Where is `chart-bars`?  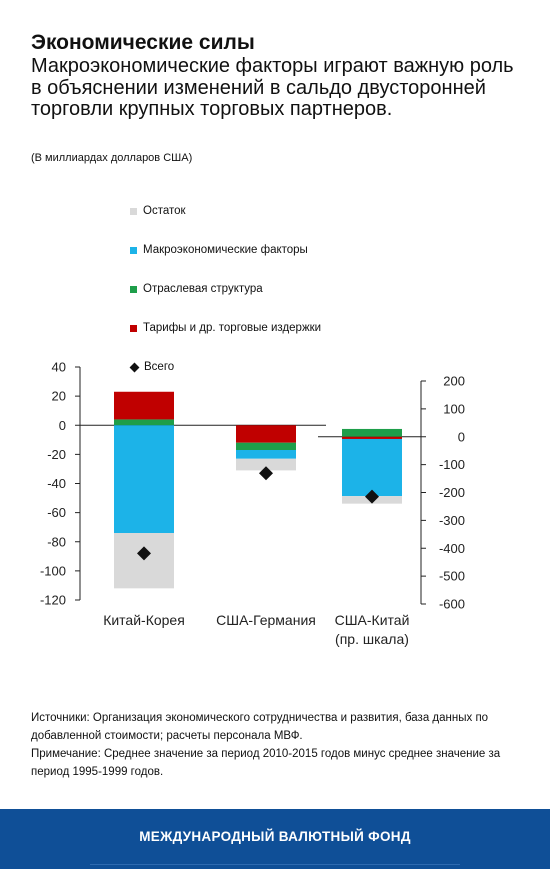
chart-bars is located at coordinates (258, 490).